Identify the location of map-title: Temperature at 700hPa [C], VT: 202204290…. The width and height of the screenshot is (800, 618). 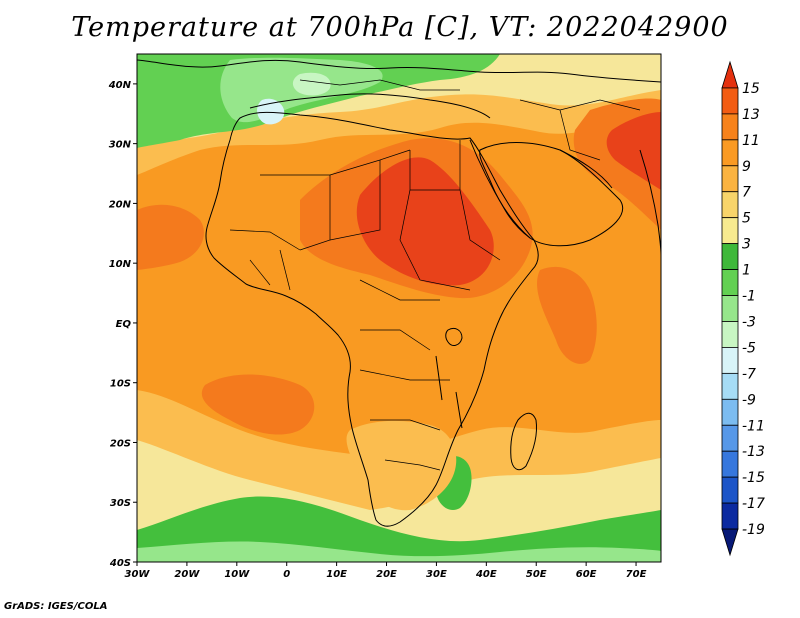
(400, 27).